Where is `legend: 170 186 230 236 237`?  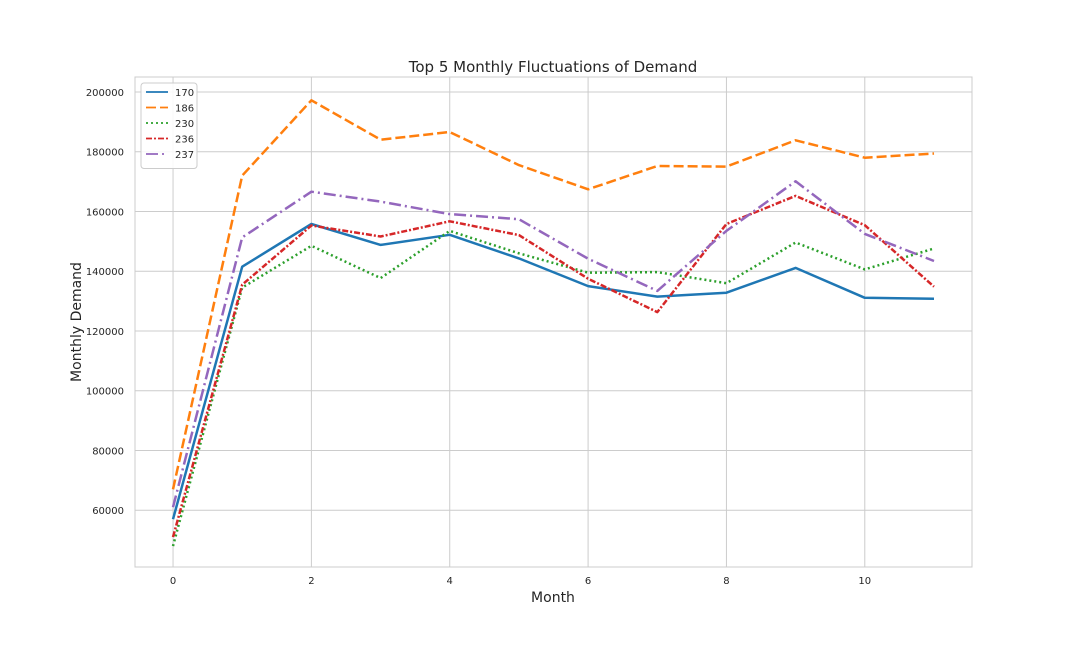 legend: 170 186 230 236 237 is located at coordinates (169, 125).